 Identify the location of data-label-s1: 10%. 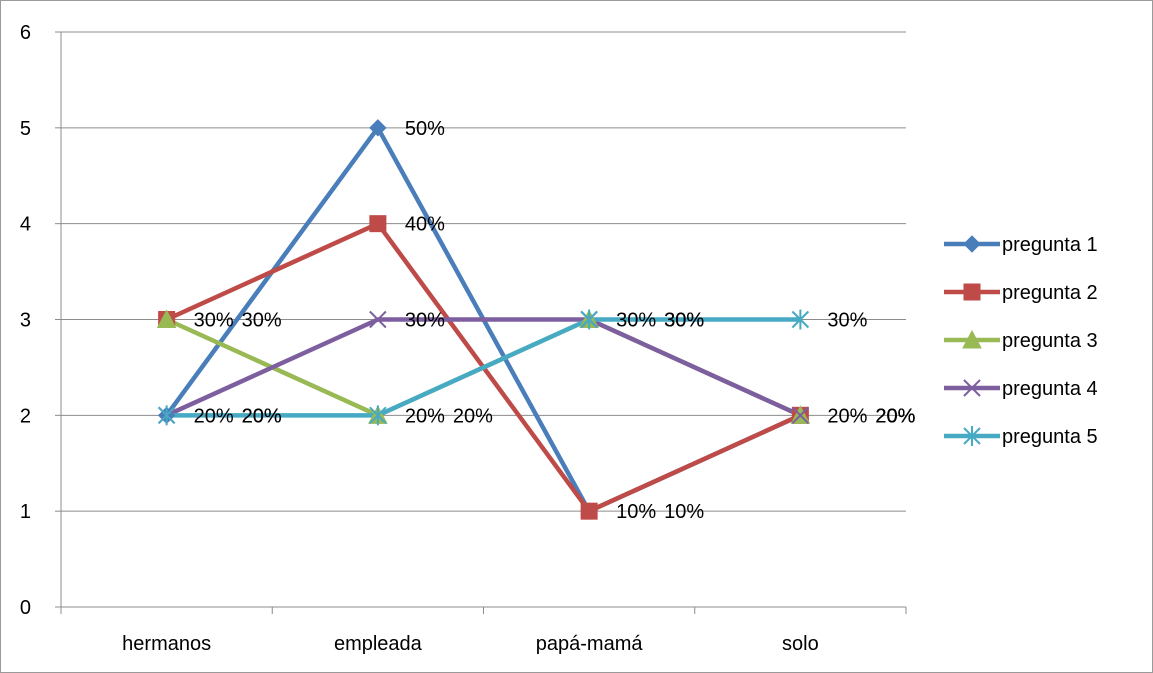
(636, 512).